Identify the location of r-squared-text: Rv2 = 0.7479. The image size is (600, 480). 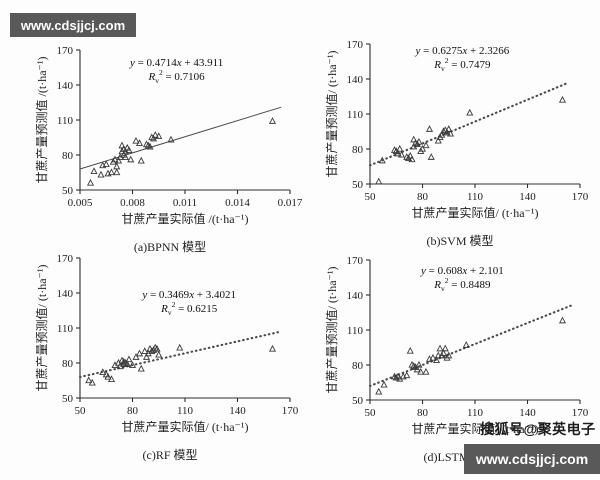
(462, 64).